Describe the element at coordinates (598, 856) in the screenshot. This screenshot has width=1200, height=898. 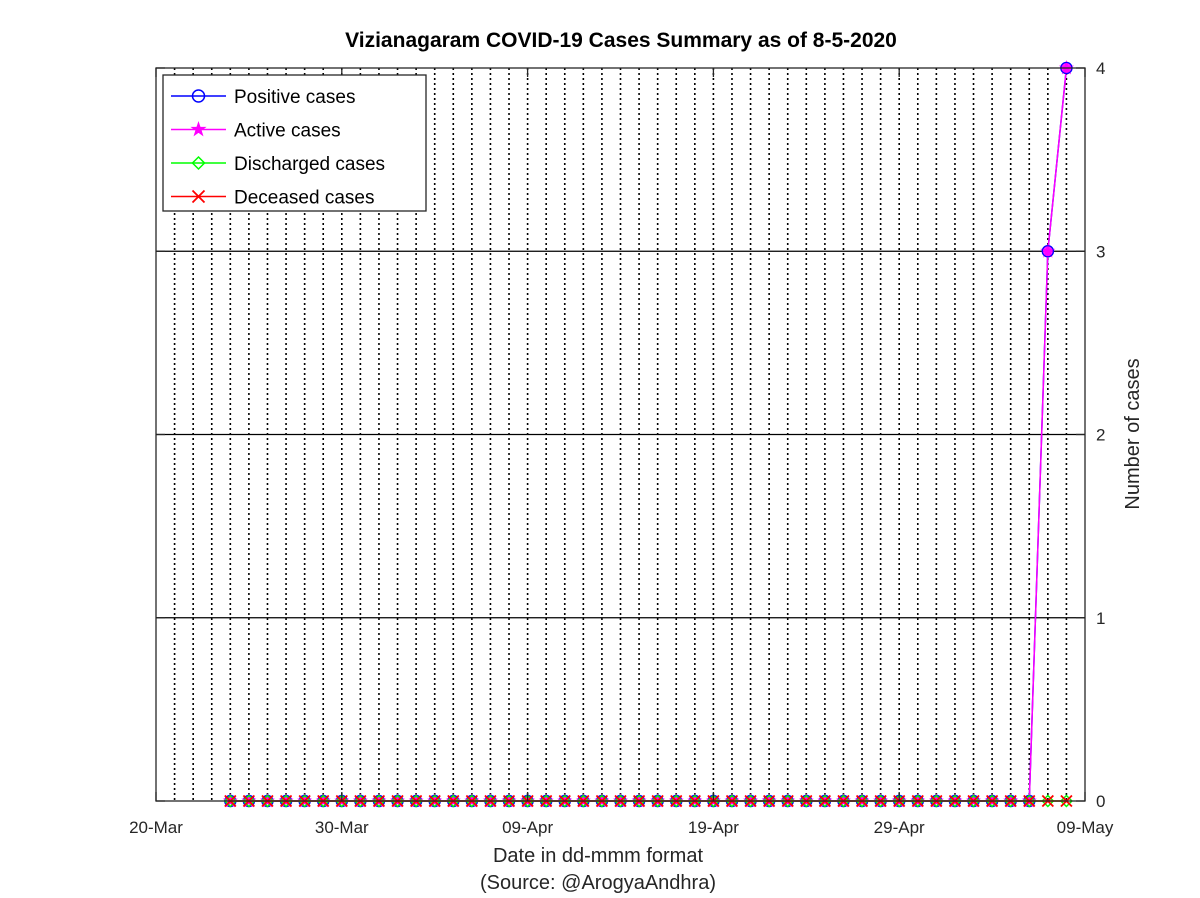
I see `x-axis-label: Date in dd-mmm format` at that location.